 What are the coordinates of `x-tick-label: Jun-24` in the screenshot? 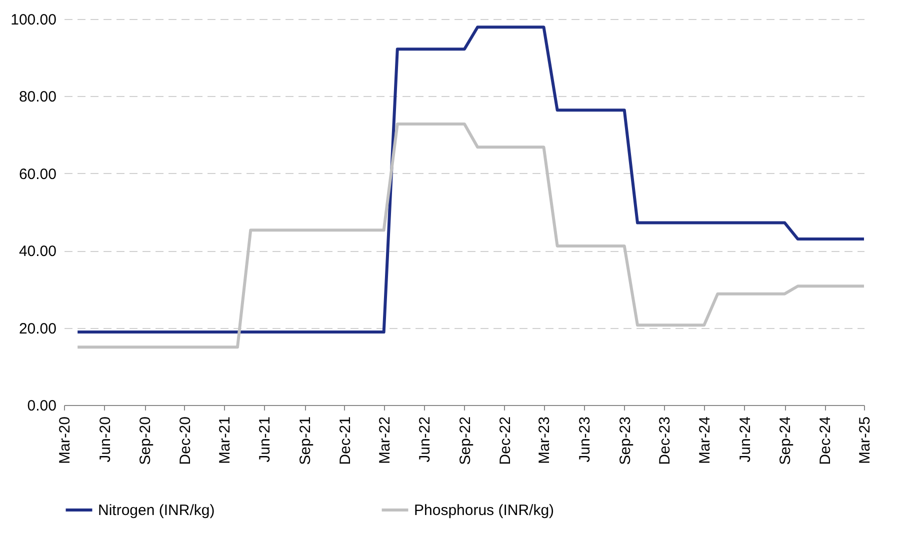 It's located at (745, 439).